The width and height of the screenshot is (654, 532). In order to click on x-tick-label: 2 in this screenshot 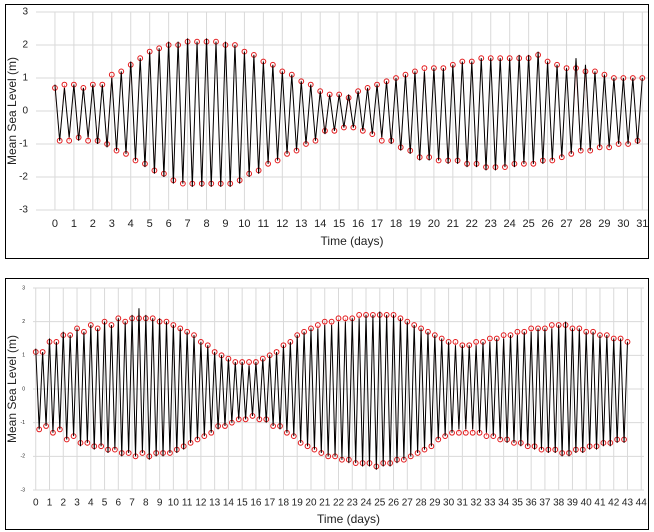, I will do `click(93, 224)`.